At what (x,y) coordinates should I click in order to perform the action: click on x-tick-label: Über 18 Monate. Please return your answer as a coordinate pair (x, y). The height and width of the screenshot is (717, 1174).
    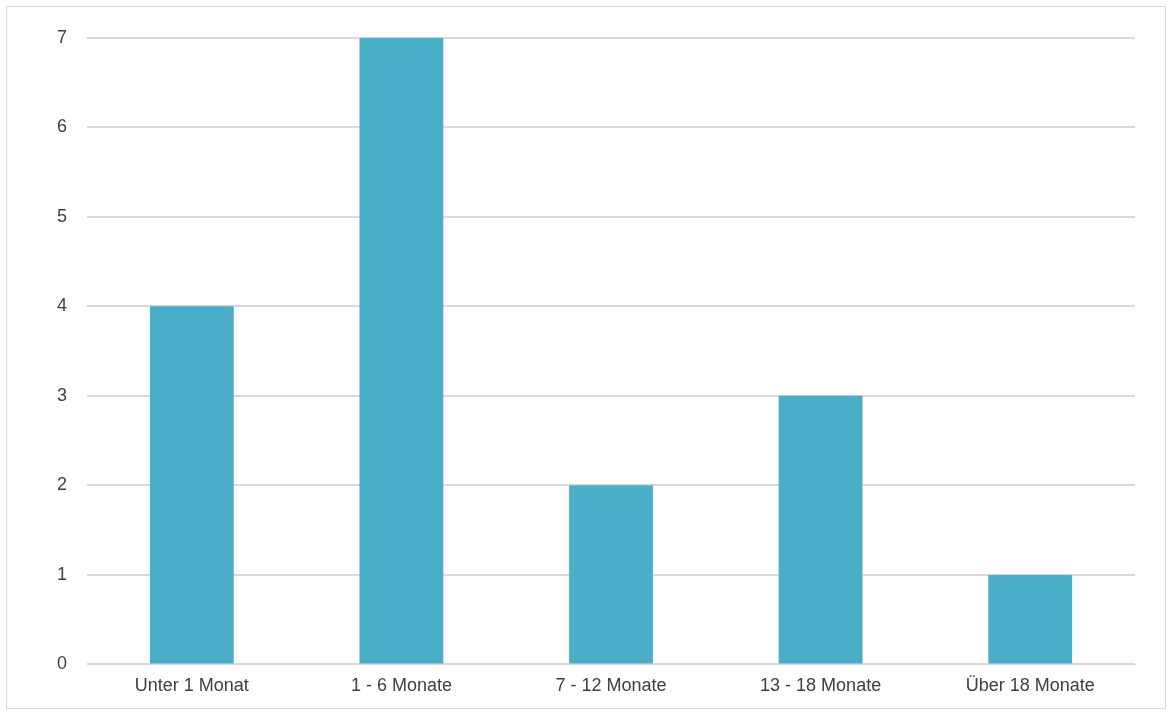
    Looking at the image, I should click on (1030, 685).